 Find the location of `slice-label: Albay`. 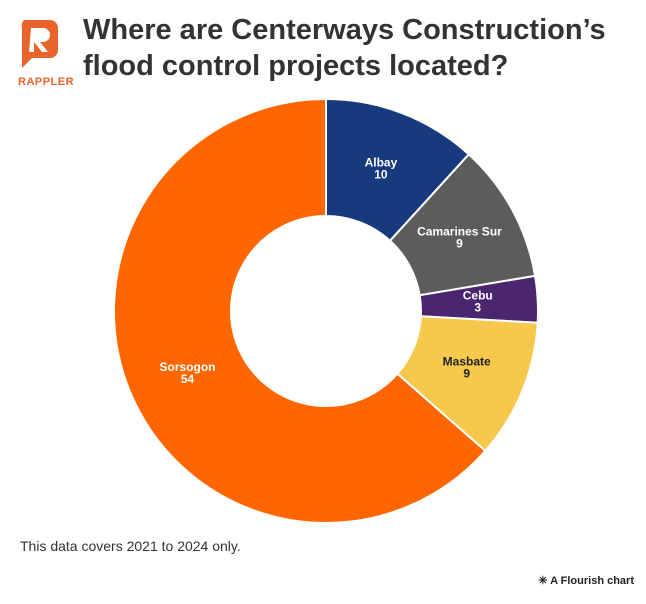

slice-label: Albay is located at coordinates (381, 162).